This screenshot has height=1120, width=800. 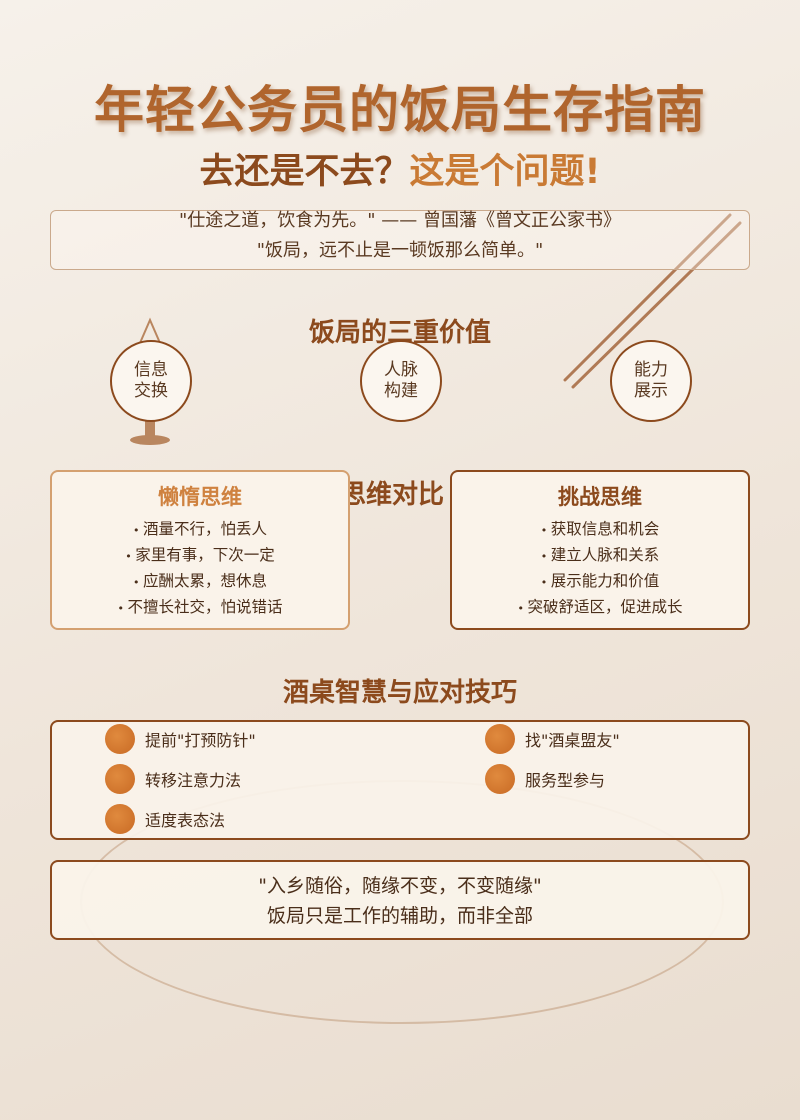 What do you see at coordinates (600, 556) in the screenshot?
I see `list-item: 建立人脉和关系` at bounding box center [600, 556].